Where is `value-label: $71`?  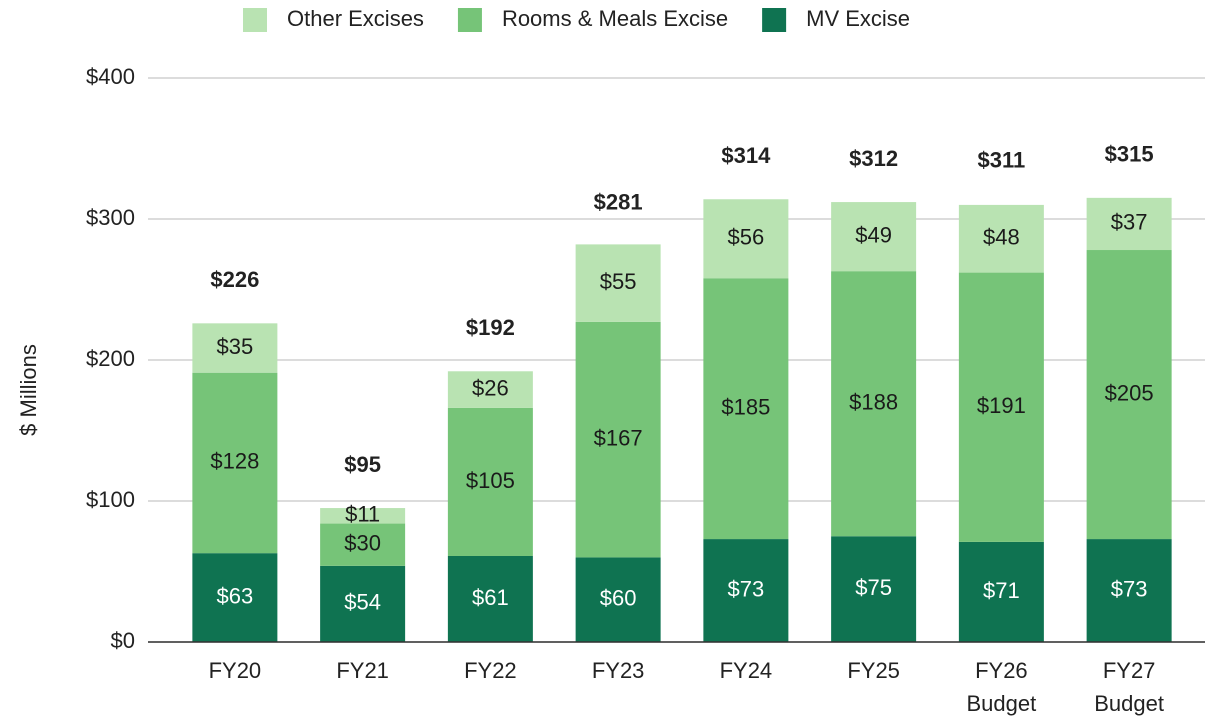
value-label: $71 is located at coordinates (1001, 590).